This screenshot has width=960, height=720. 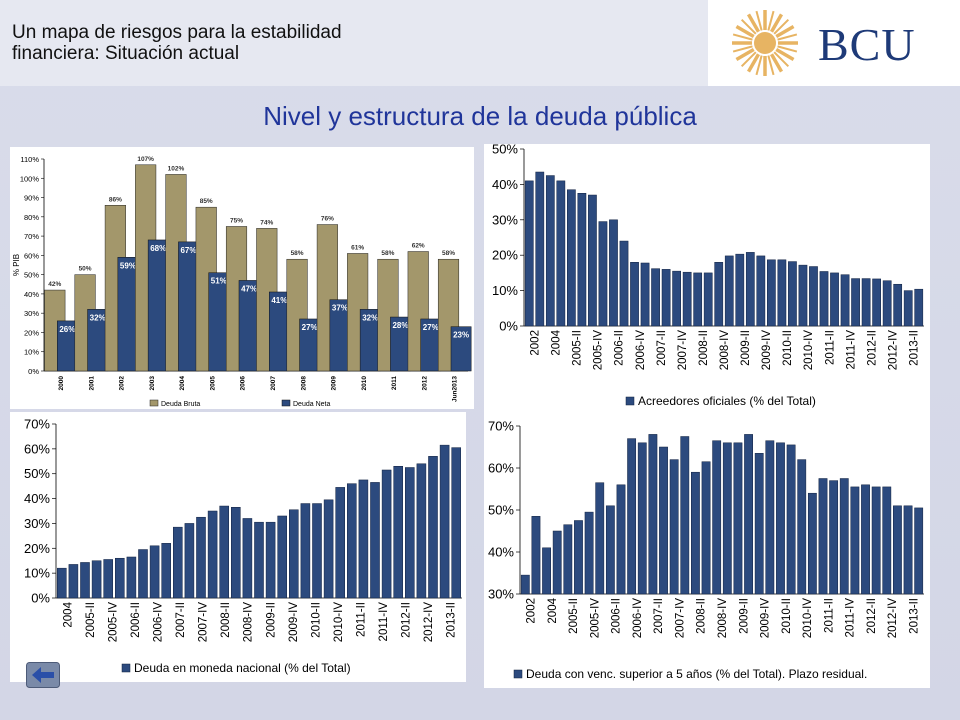 I want to click on x-tick-label: 2007, so click(x=273, y=383).